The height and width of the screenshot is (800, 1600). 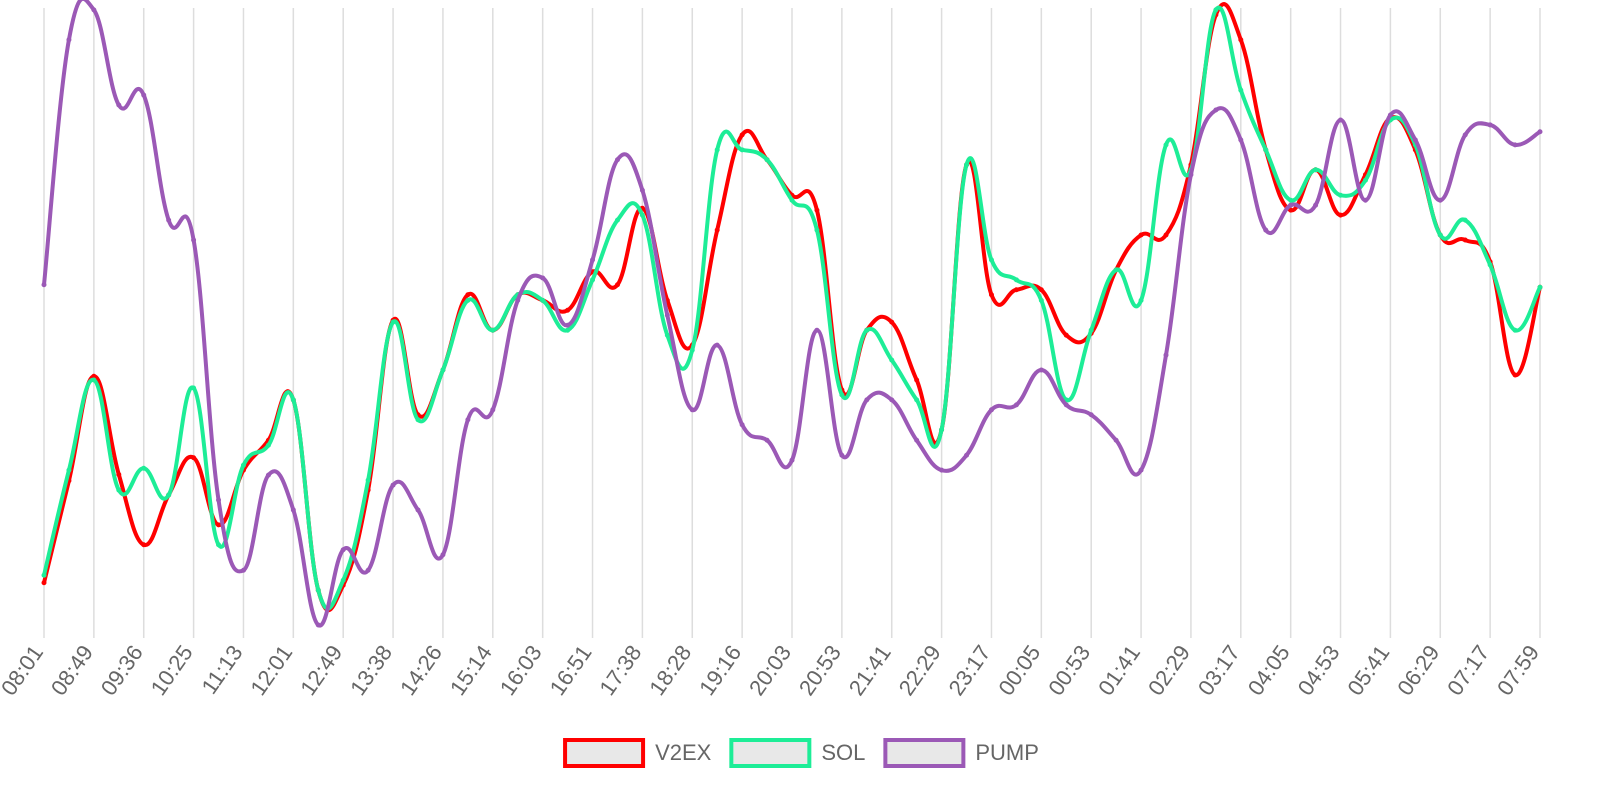 I want to click on x-tick-label: 07:59, so click(x=1518, y=670).